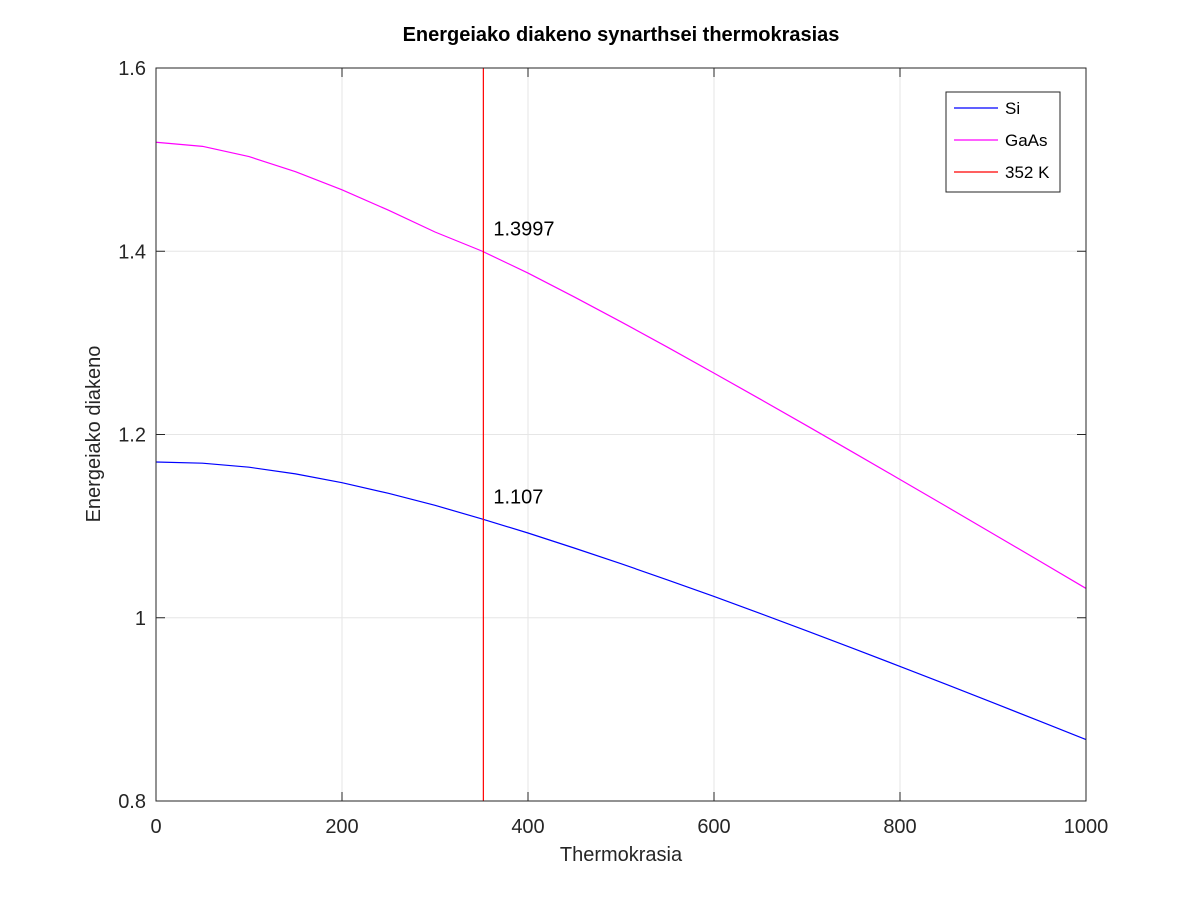  What do you see at coordinates (155, 827) in the screenshot?
I see `x-tick-label: 0` at bounding box center [155, 827].